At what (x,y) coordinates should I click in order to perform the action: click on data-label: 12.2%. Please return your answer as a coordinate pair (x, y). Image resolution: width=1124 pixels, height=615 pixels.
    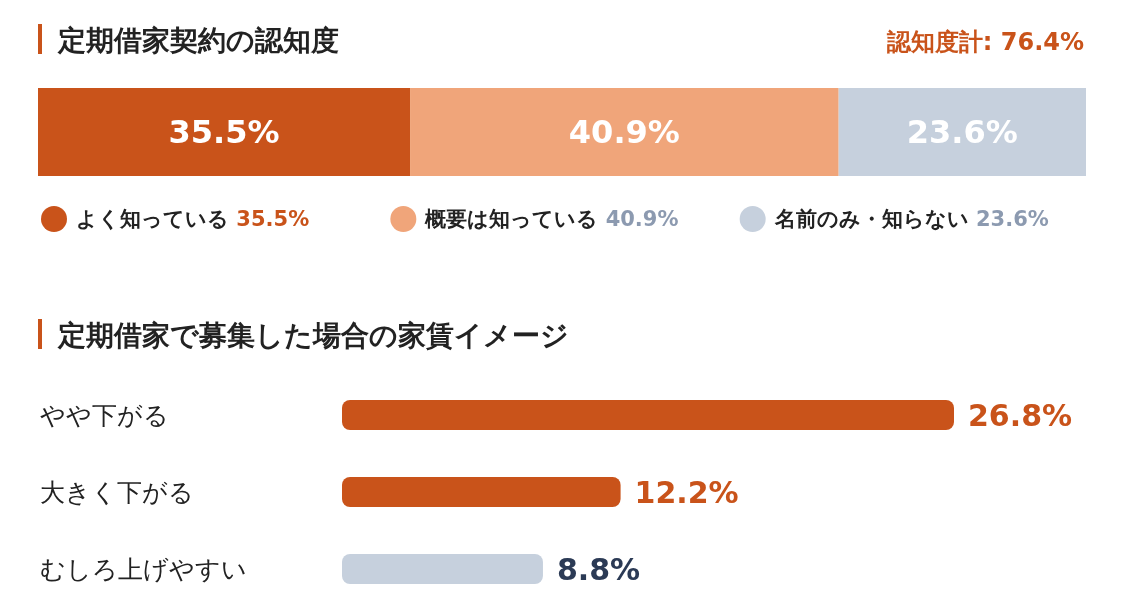
    Looking at the image, I should click on (686, 492).